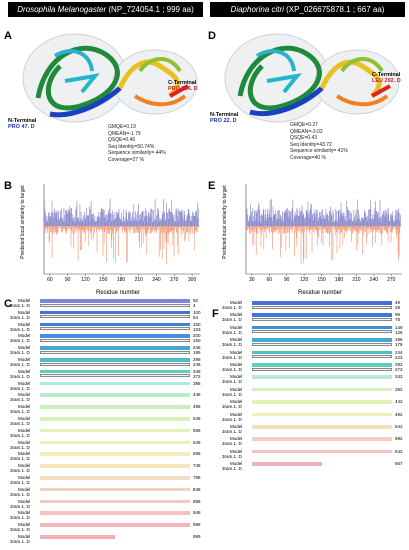 This screenshot has width=409, height=550. What do you see at coordinates (287, 280) in the screenshot?
I see `x-tick-label: 90` at bounding box center [287, 280].